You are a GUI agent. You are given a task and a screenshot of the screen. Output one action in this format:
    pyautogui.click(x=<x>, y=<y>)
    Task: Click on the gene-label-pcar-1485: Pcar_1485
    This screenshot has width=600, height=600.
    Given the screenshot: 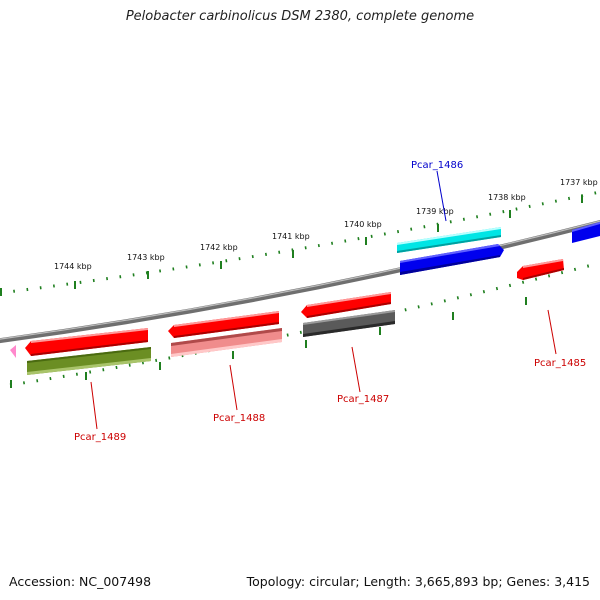 What is the action you would take?
    pyautogui.click(x=560, y=363)
    